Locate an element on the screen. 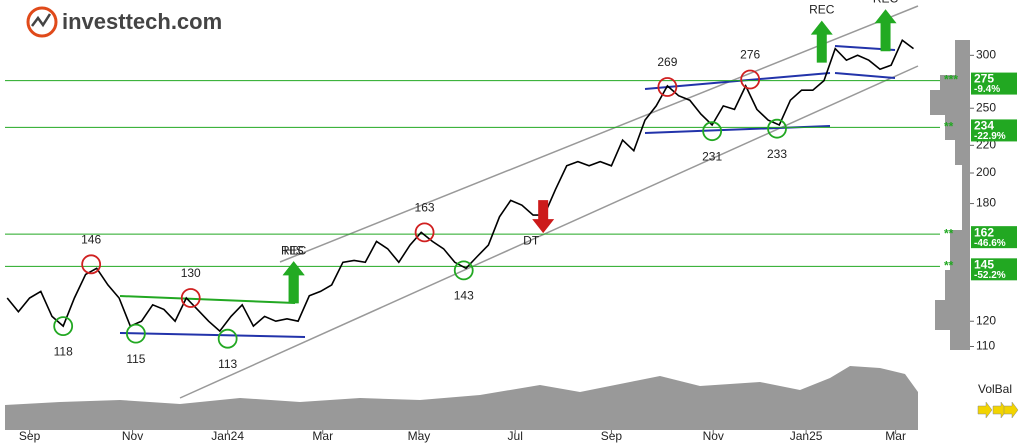 This screenshot has height=448, width=1020. y-tick-label: 180 is located at coordinates (986, 203).